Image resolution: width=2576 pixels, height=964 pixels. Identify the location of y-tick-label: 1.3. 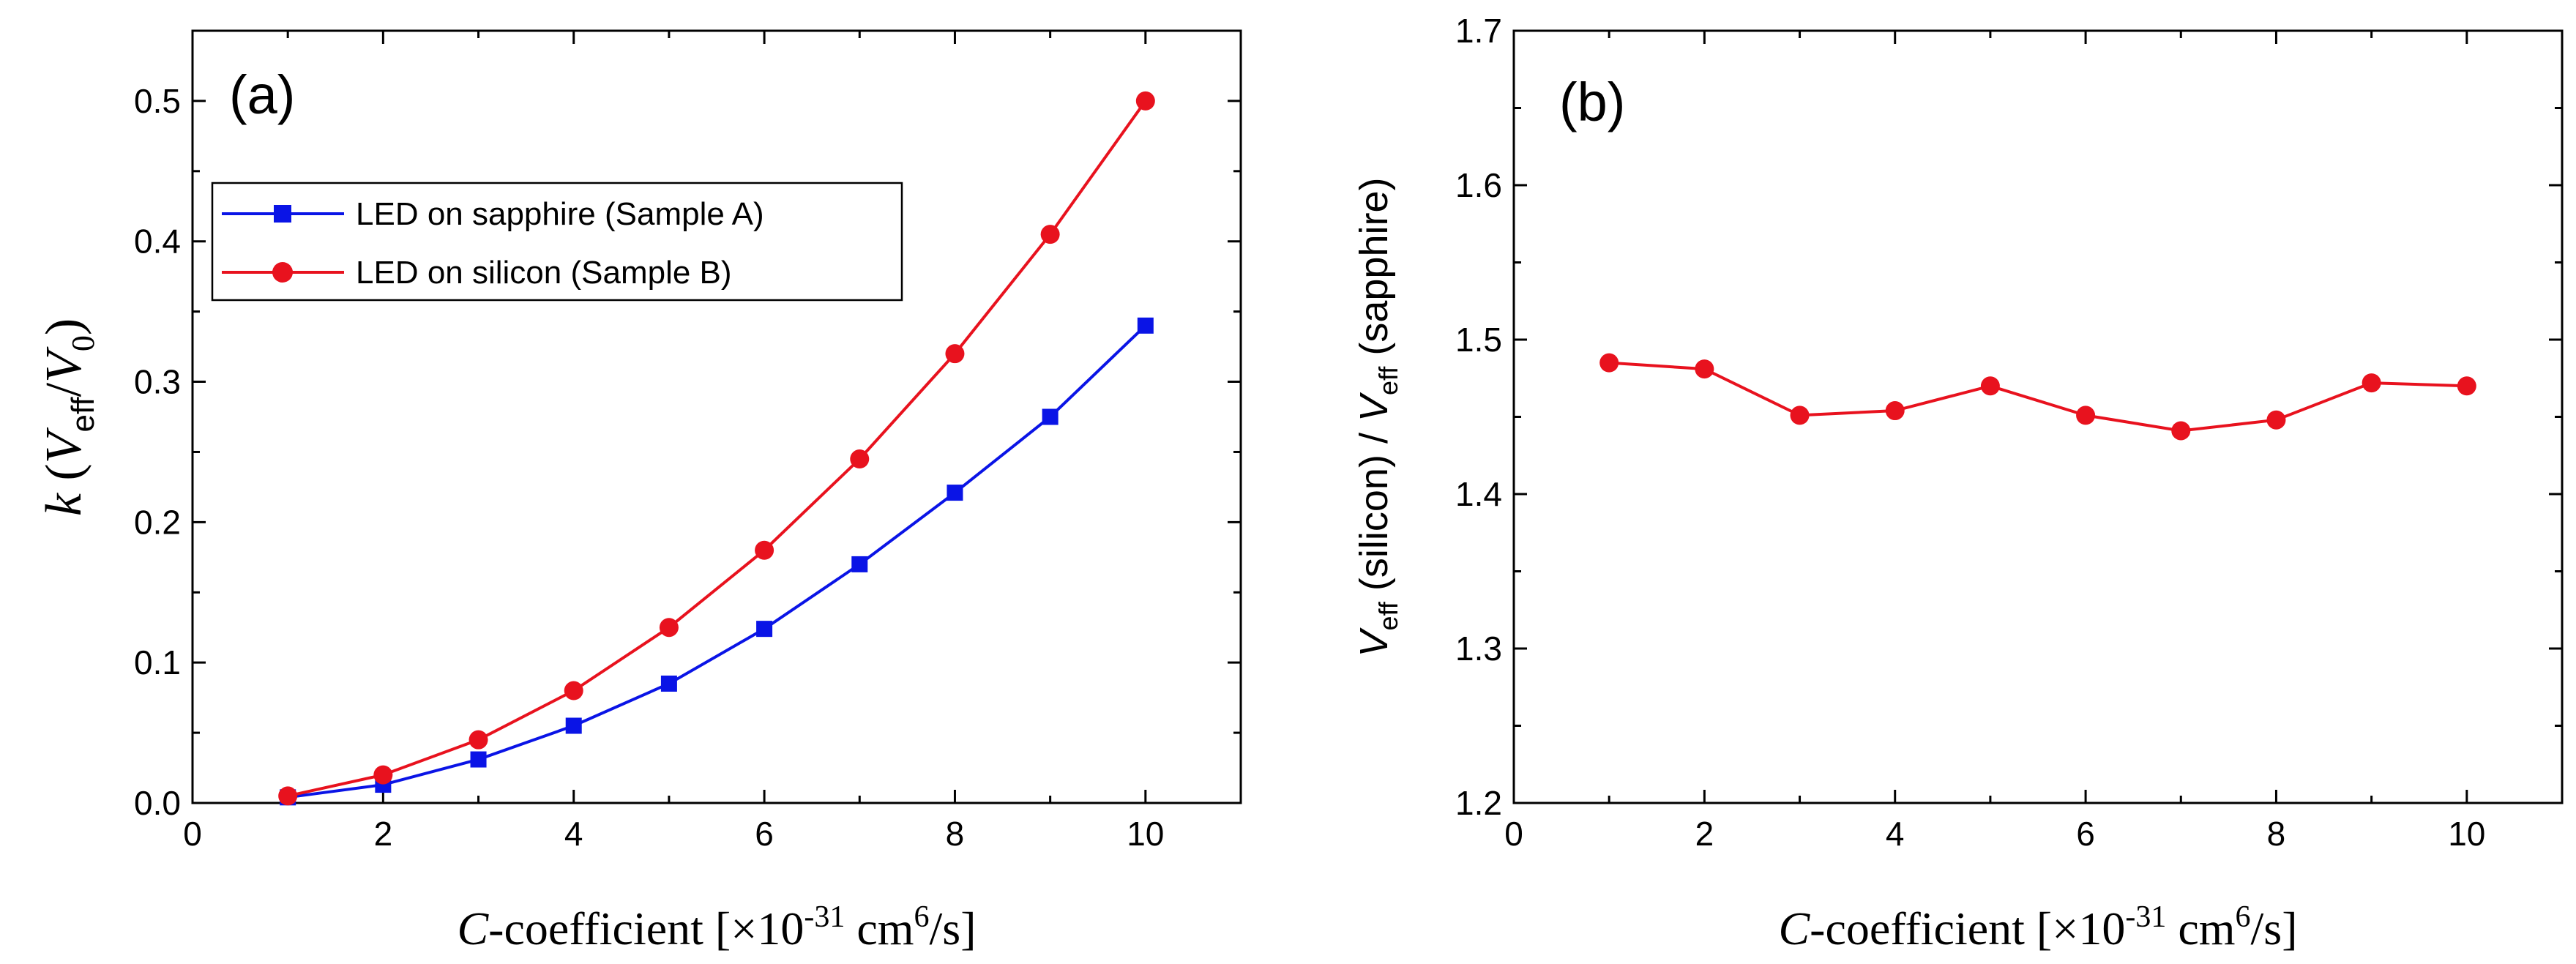
(1478, 648).